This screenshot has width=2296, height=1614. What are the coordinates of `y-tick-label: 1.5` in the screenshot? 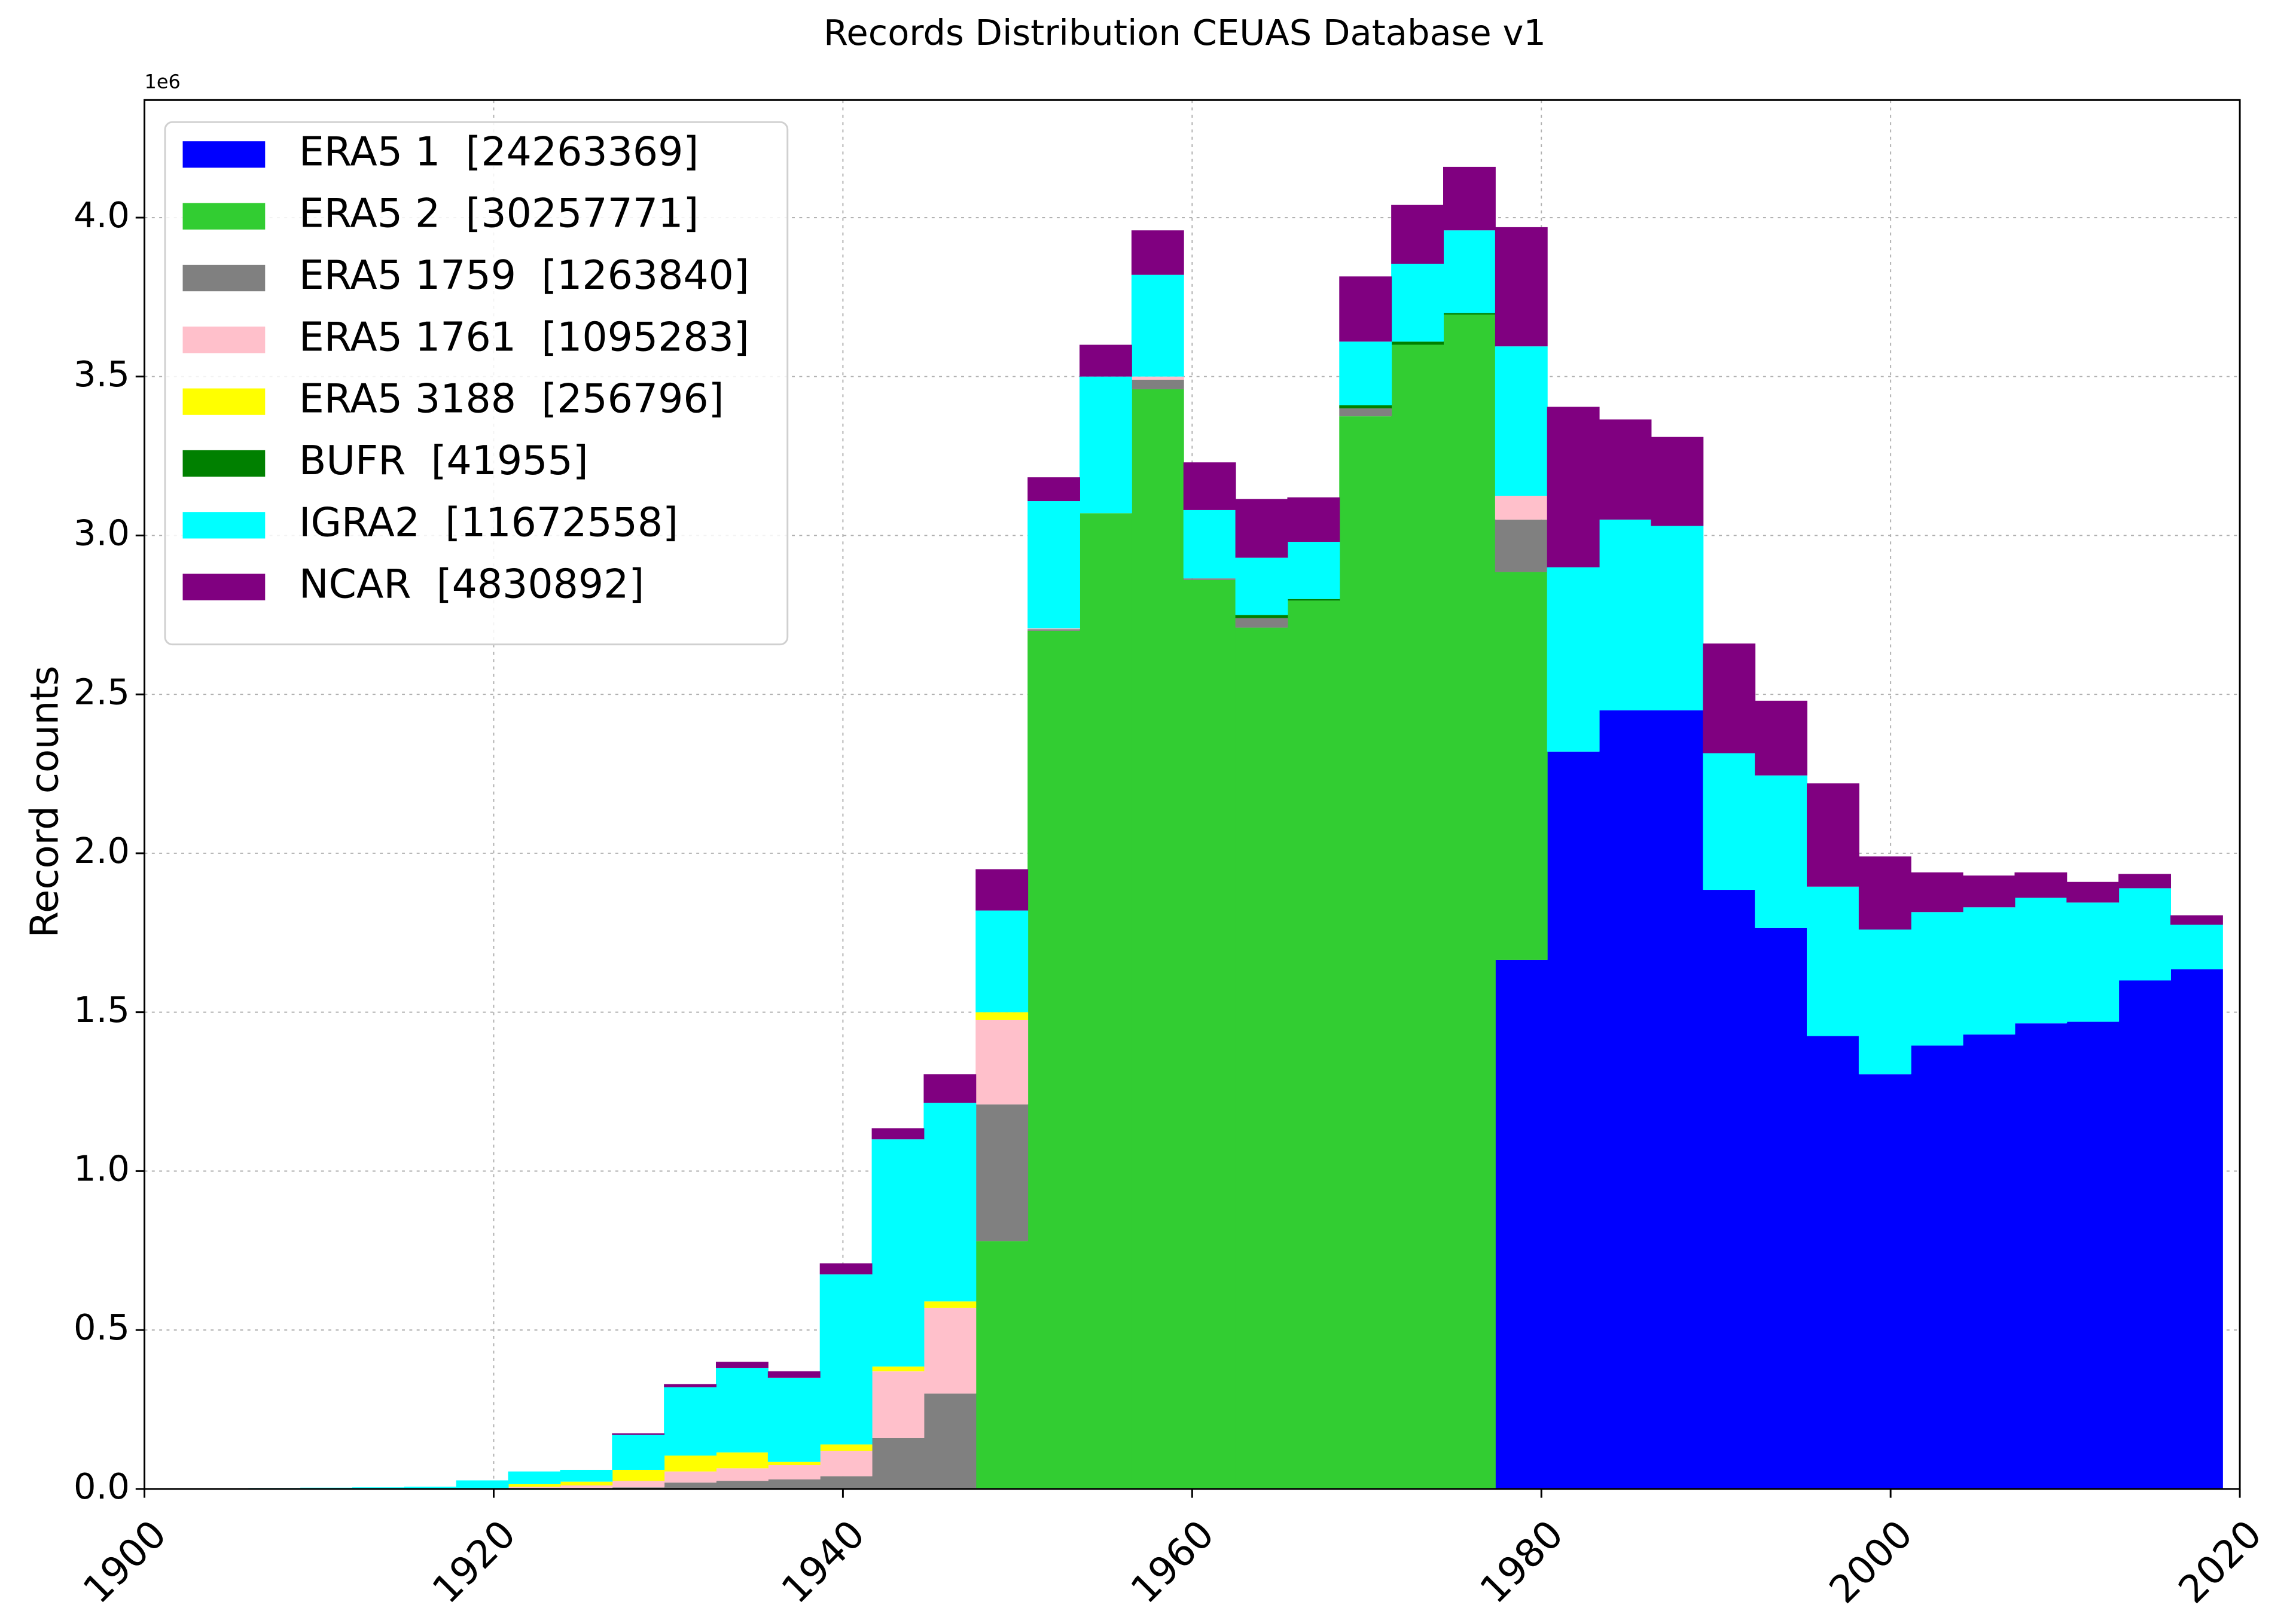 It's located at (102, 1009).